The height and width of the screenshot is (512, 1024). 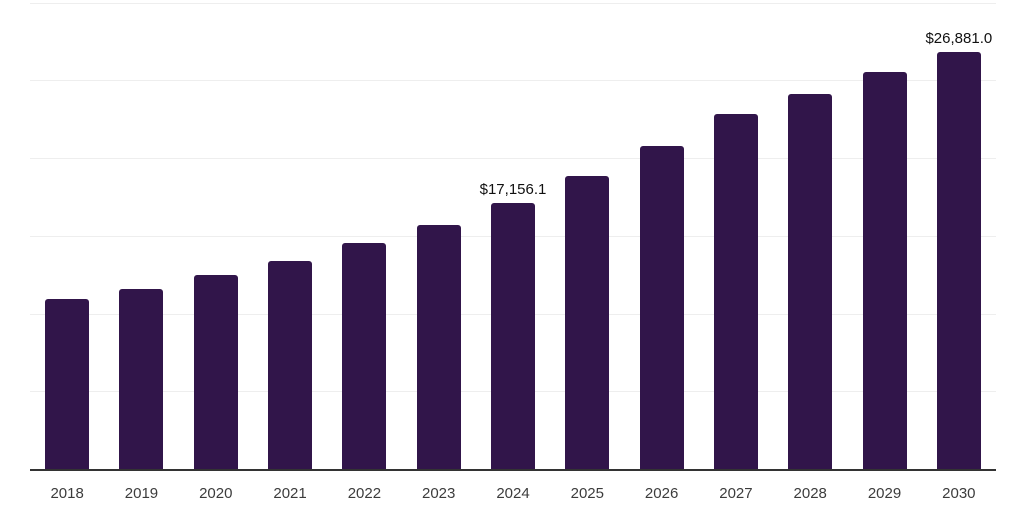 What do you see at coordinates (661, 493) in the screenshot?
I see `x-tick-label: 2026` at bounding box center [661, 493].